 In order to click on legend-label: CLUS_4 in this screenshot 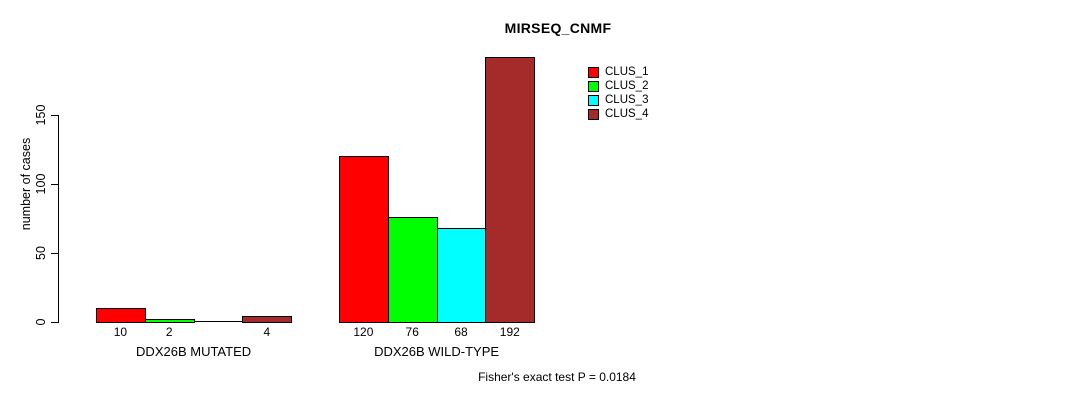, I will do `click(627, 114)`.